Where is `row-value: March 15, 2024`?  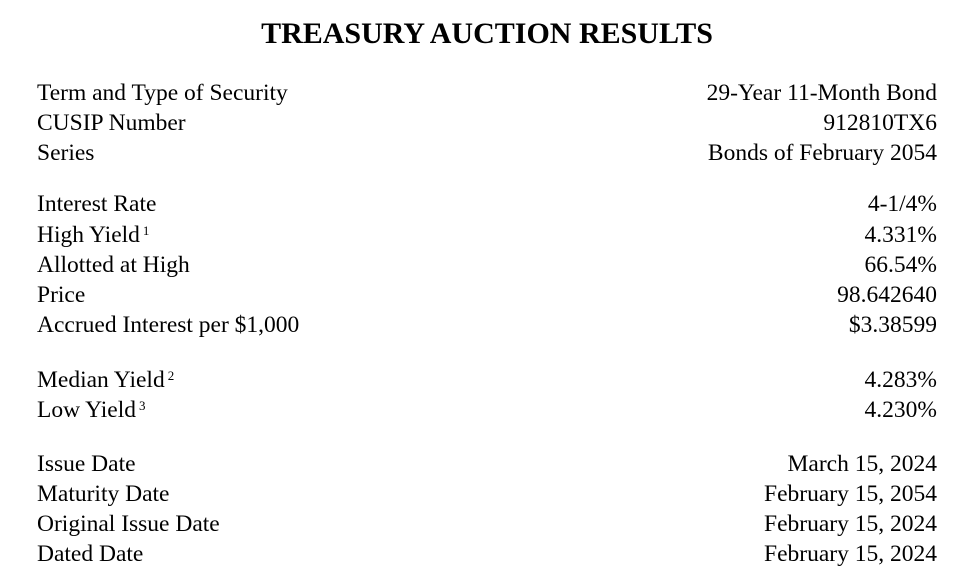
row-value: March 15, 2024 is located at coordinates (862, 464).